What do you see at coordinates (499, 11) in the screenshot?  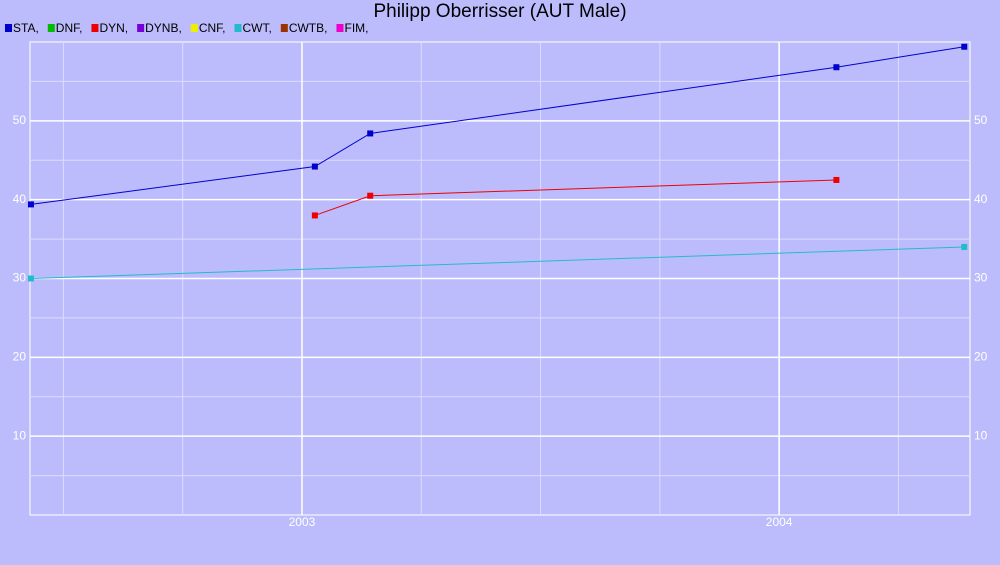 I see `chart-title: Philipp Oberrisser (AUT Male)` at bounding box center [499, 11].